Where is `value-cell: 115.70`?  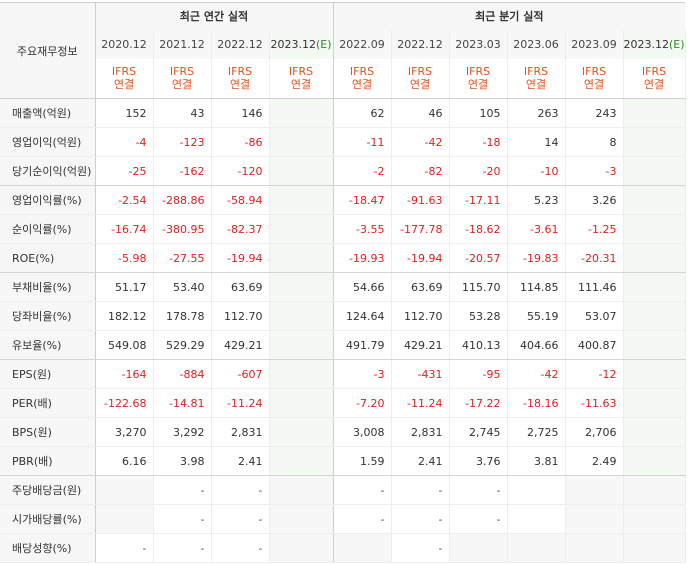 value-cell: 115.70 is located at coordinates (478, 287).